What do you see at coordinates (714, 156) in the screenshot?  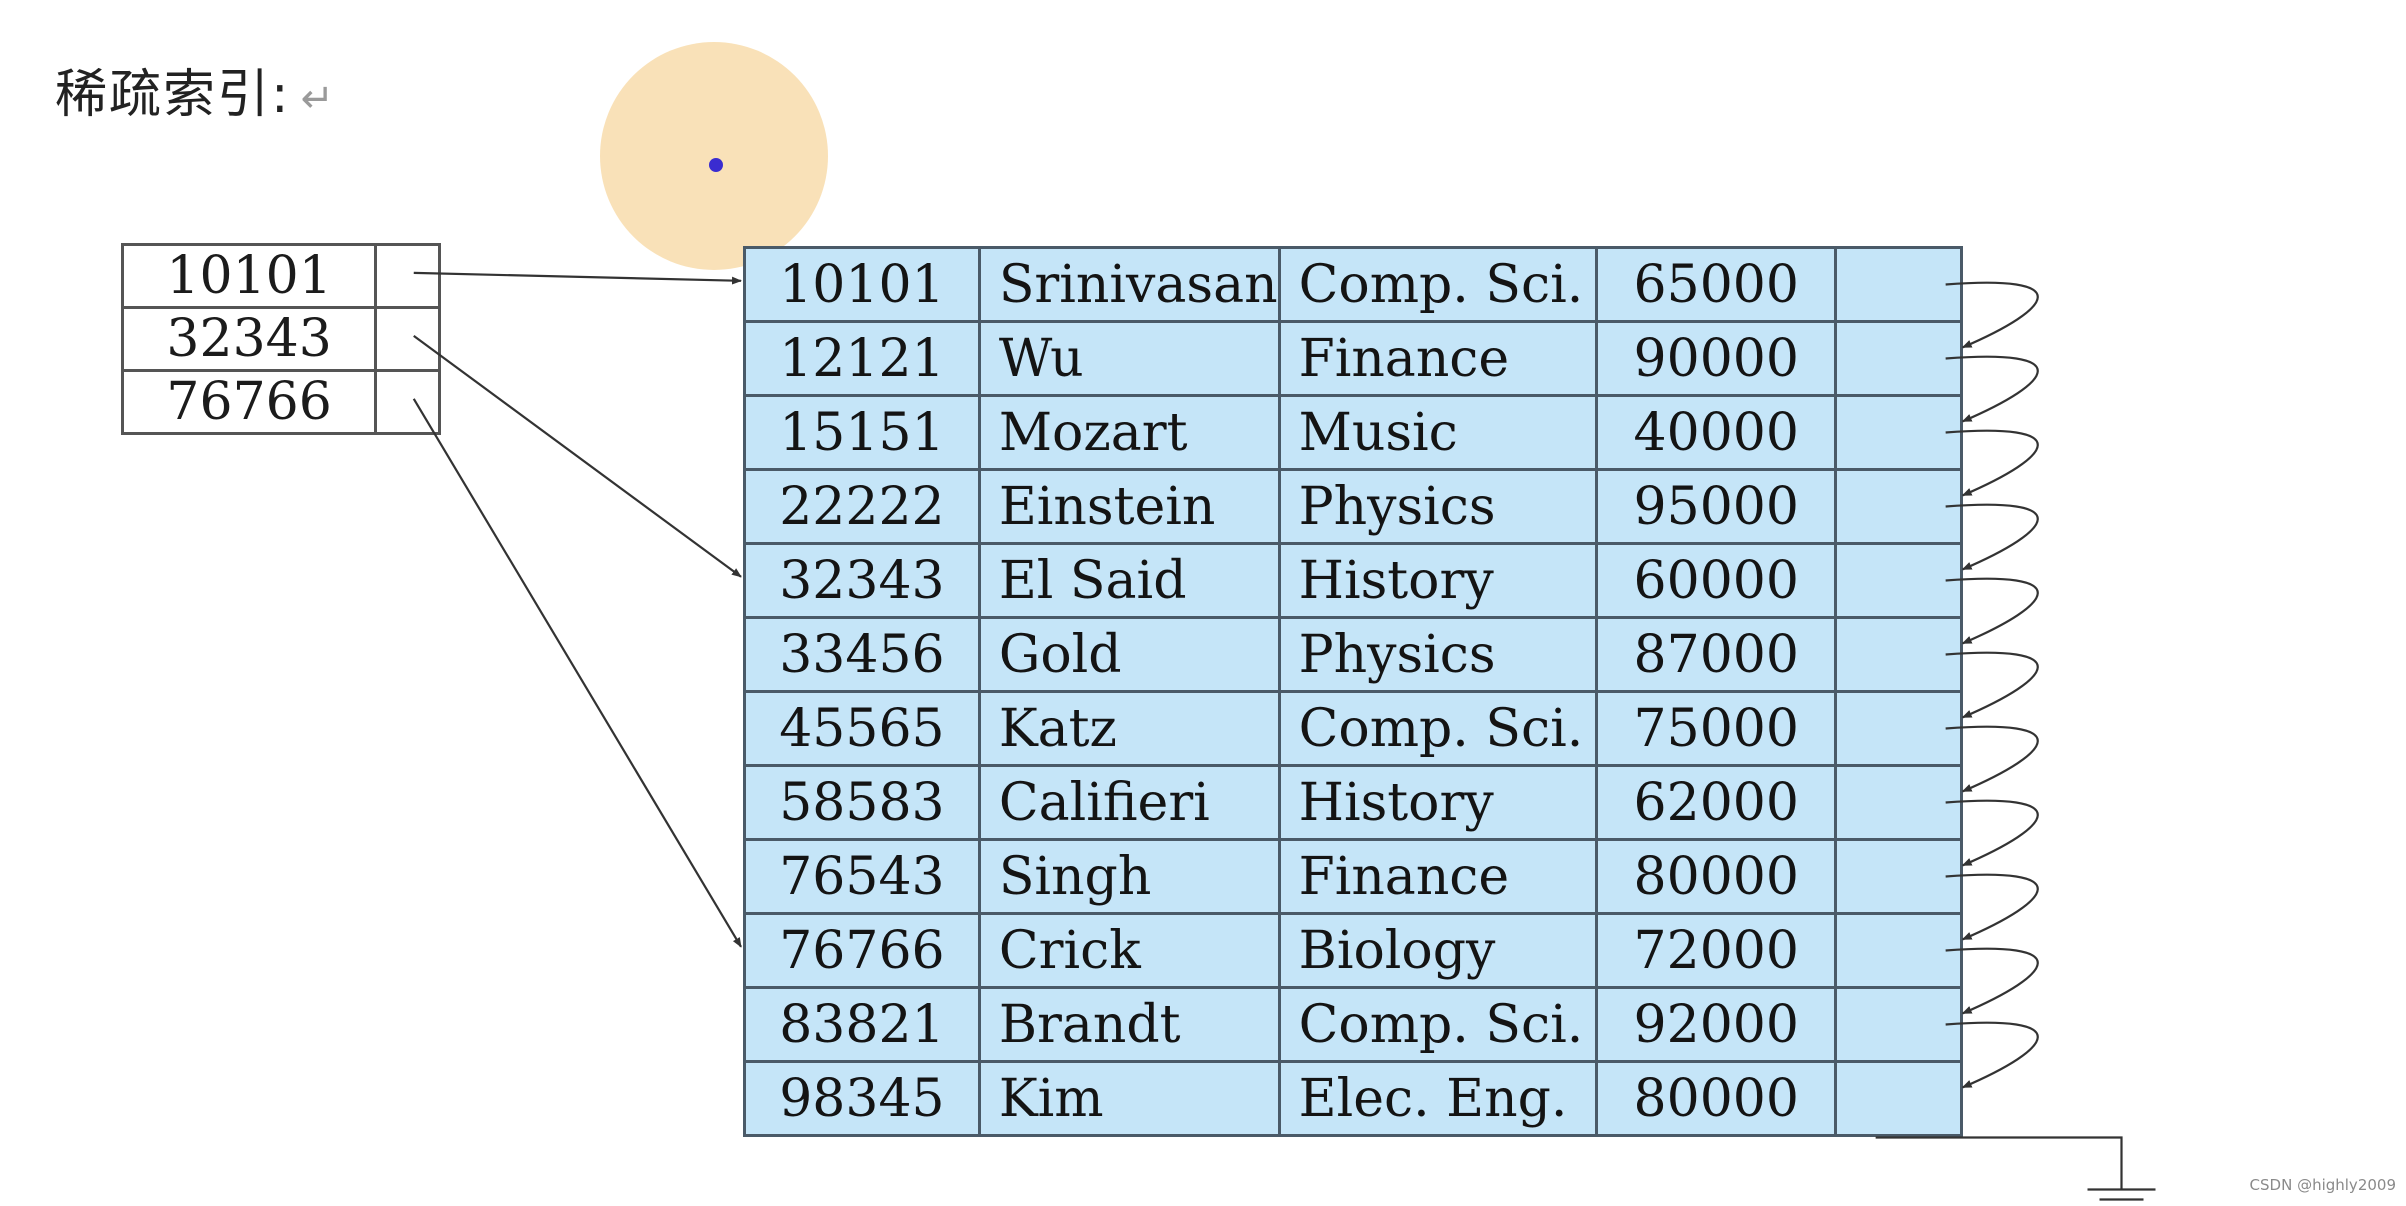 I see `cursor-highlight` at bounding box center [714, 156].